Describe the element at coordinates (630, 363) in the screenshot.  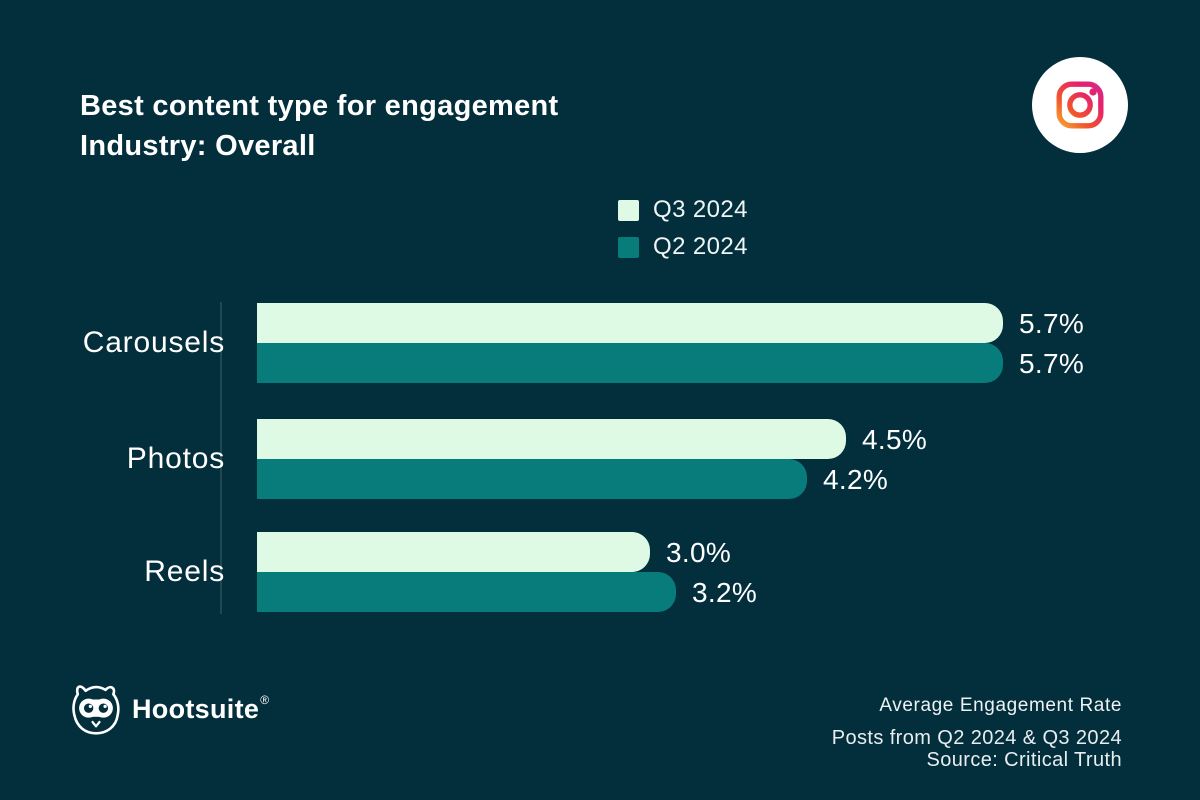
I see `bar-carousels-q2-2024` at that location.